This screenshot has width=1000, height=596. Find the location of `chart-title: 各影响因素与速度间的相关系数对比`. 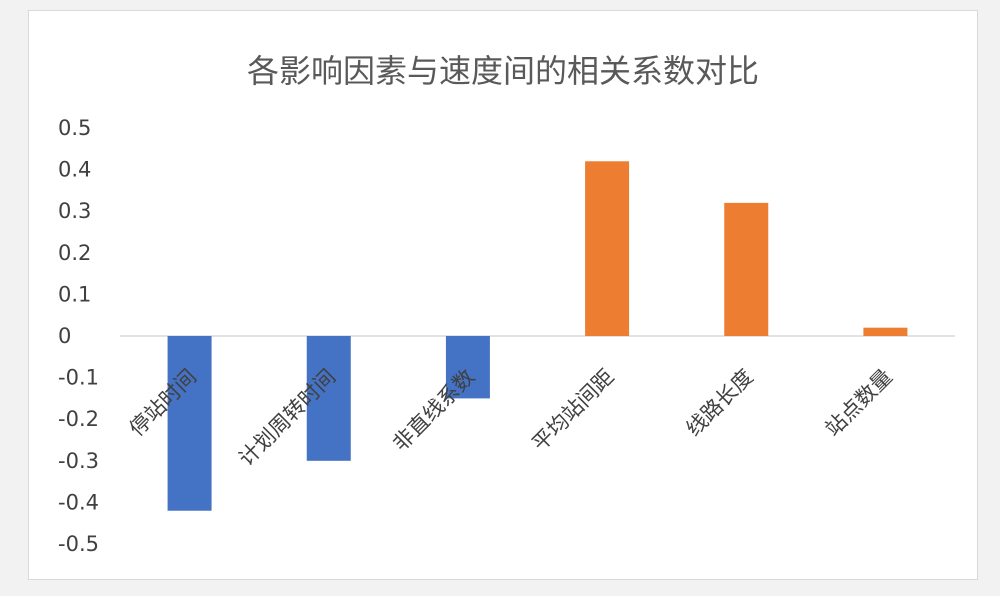

chart-title: 各影响因素与速度间的相关系数对比 is located at coordinates (503, 71).